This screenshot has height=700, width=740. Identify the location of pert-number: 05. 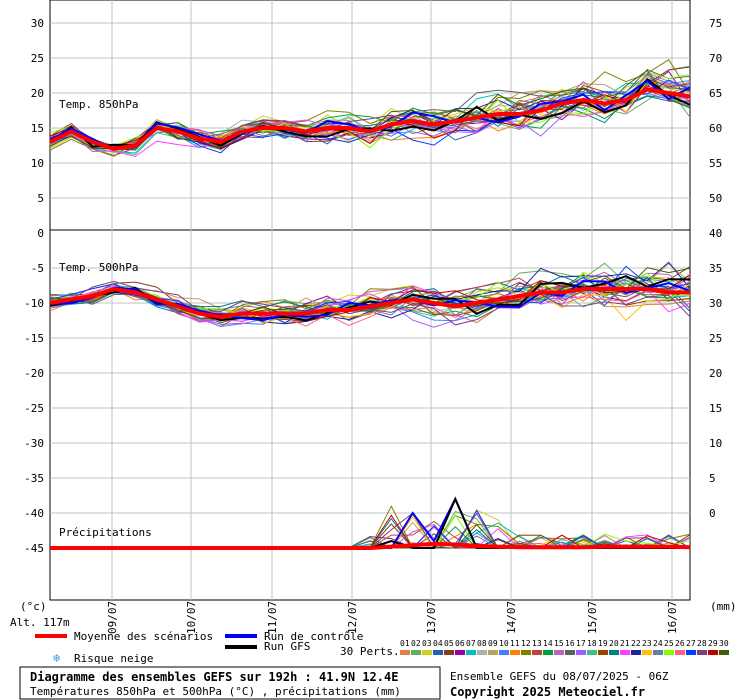
(449, 643).